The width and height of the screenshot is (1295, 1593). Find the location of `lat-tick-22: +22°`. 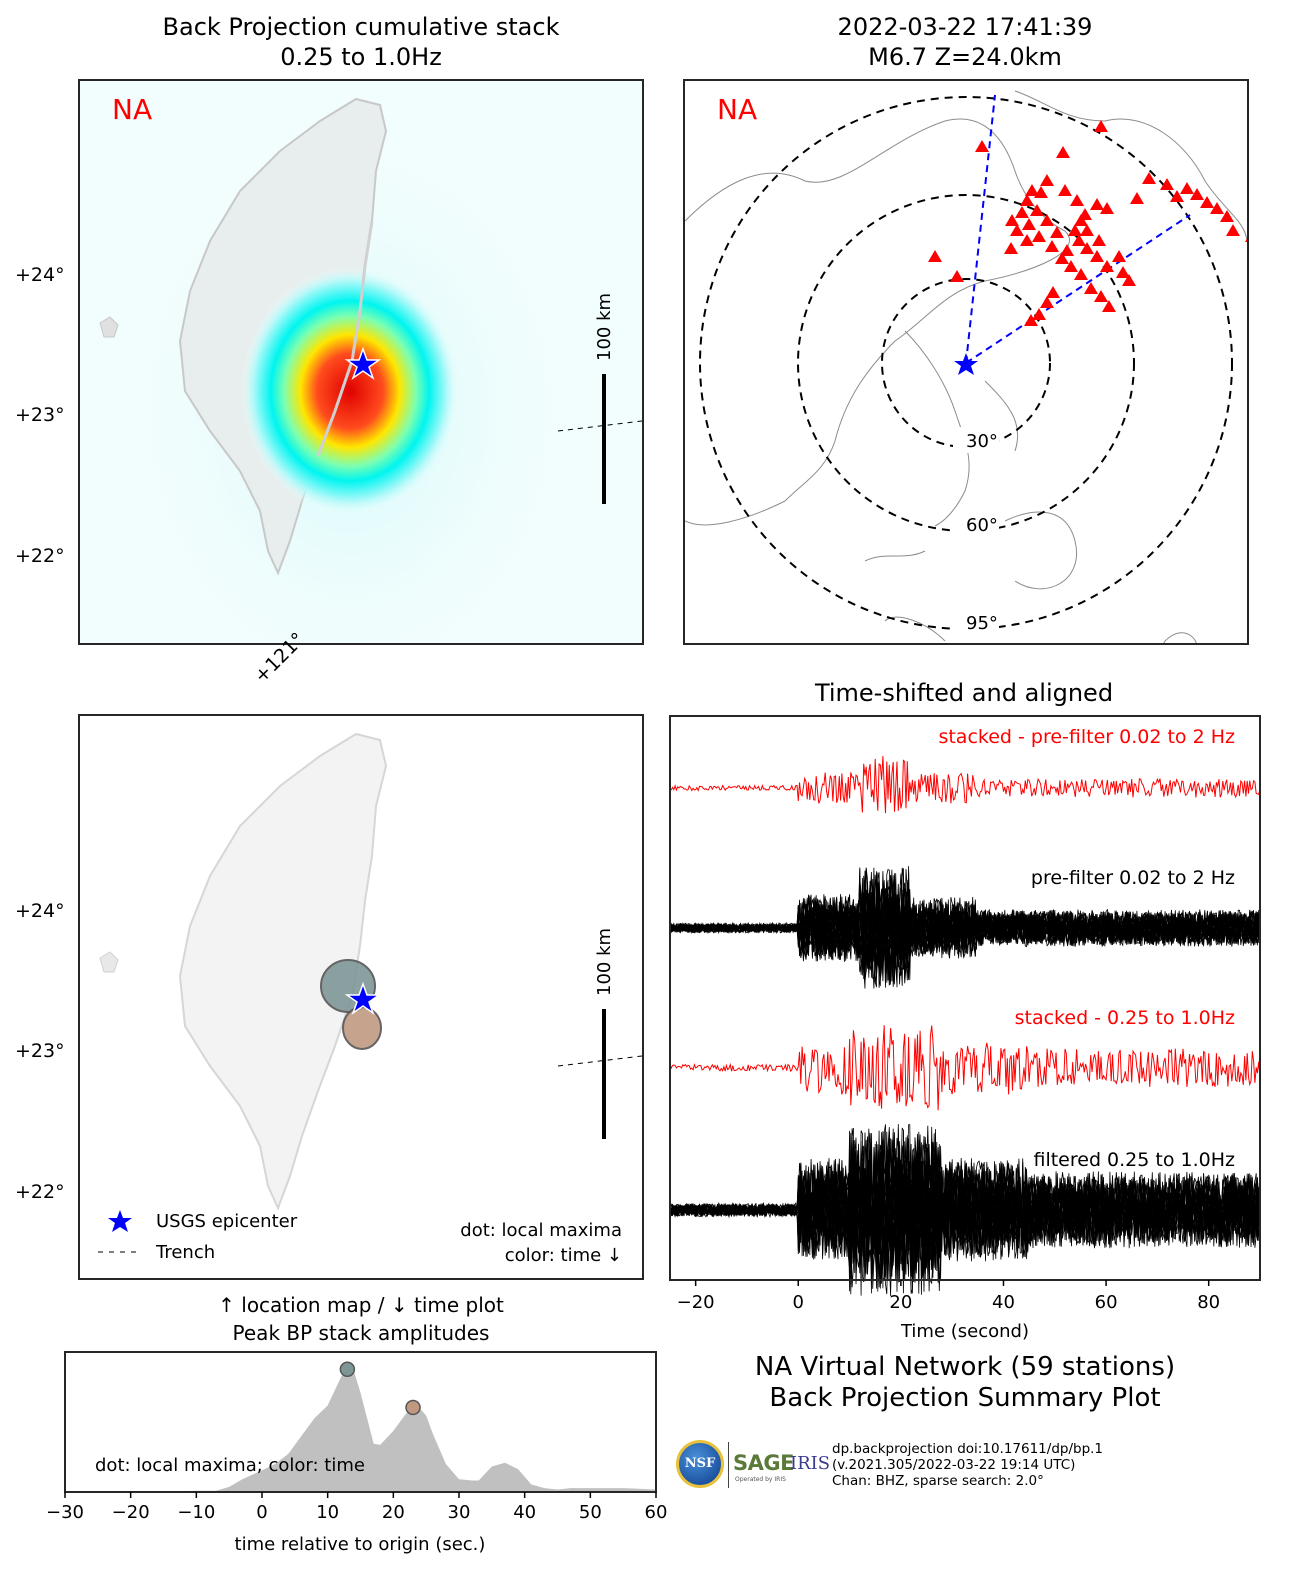

lat-tick-22: +22° is located at coordinates (40, 556).